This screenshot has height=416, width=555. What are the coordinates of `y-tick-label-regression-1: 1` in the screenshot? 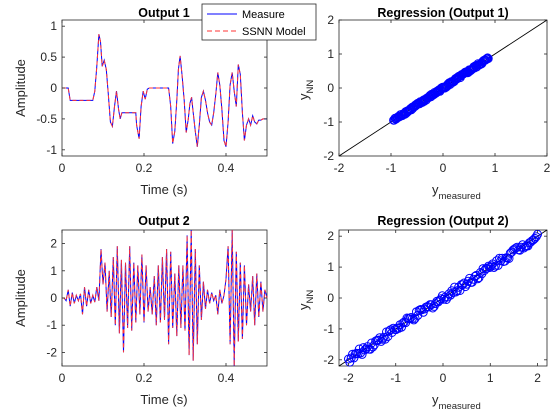 It's located at (330, 54).